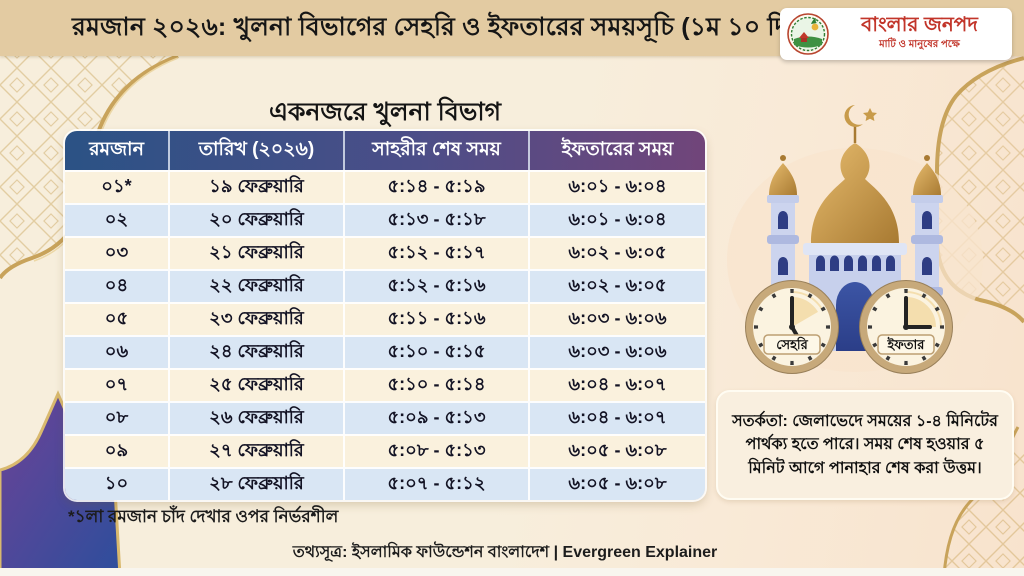  I want to click on brand-logo: বাংলার জনপদ মাটি ও মানুষের পক্ষে, so click(896, 34).